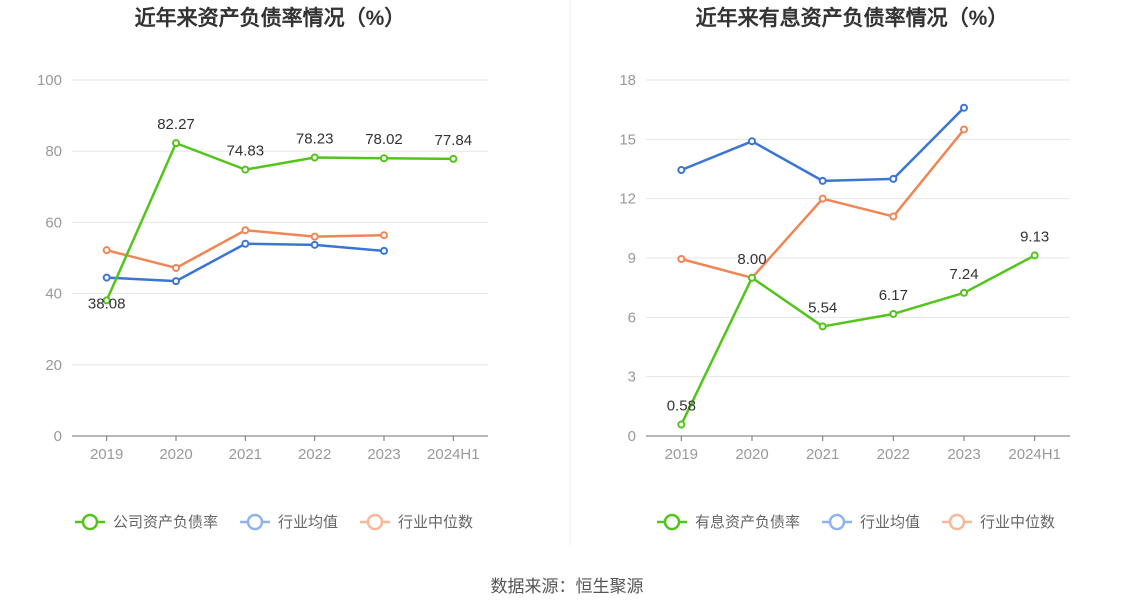 This screenshot has height=612, width=1134. What do you see at coordinates (246, 151) in the screenshot?
I see `data-label: 74.83` at bounding box center [246, 151].